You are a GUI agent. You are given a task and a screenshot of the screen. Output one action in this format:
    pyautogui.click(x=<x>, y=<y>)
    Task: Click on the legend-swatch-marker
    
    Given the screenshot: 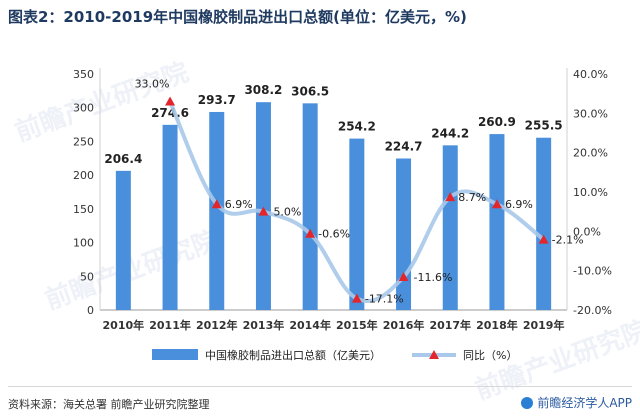 What is the action you would take?
    pyautogui.click(x=434, y=354)
    